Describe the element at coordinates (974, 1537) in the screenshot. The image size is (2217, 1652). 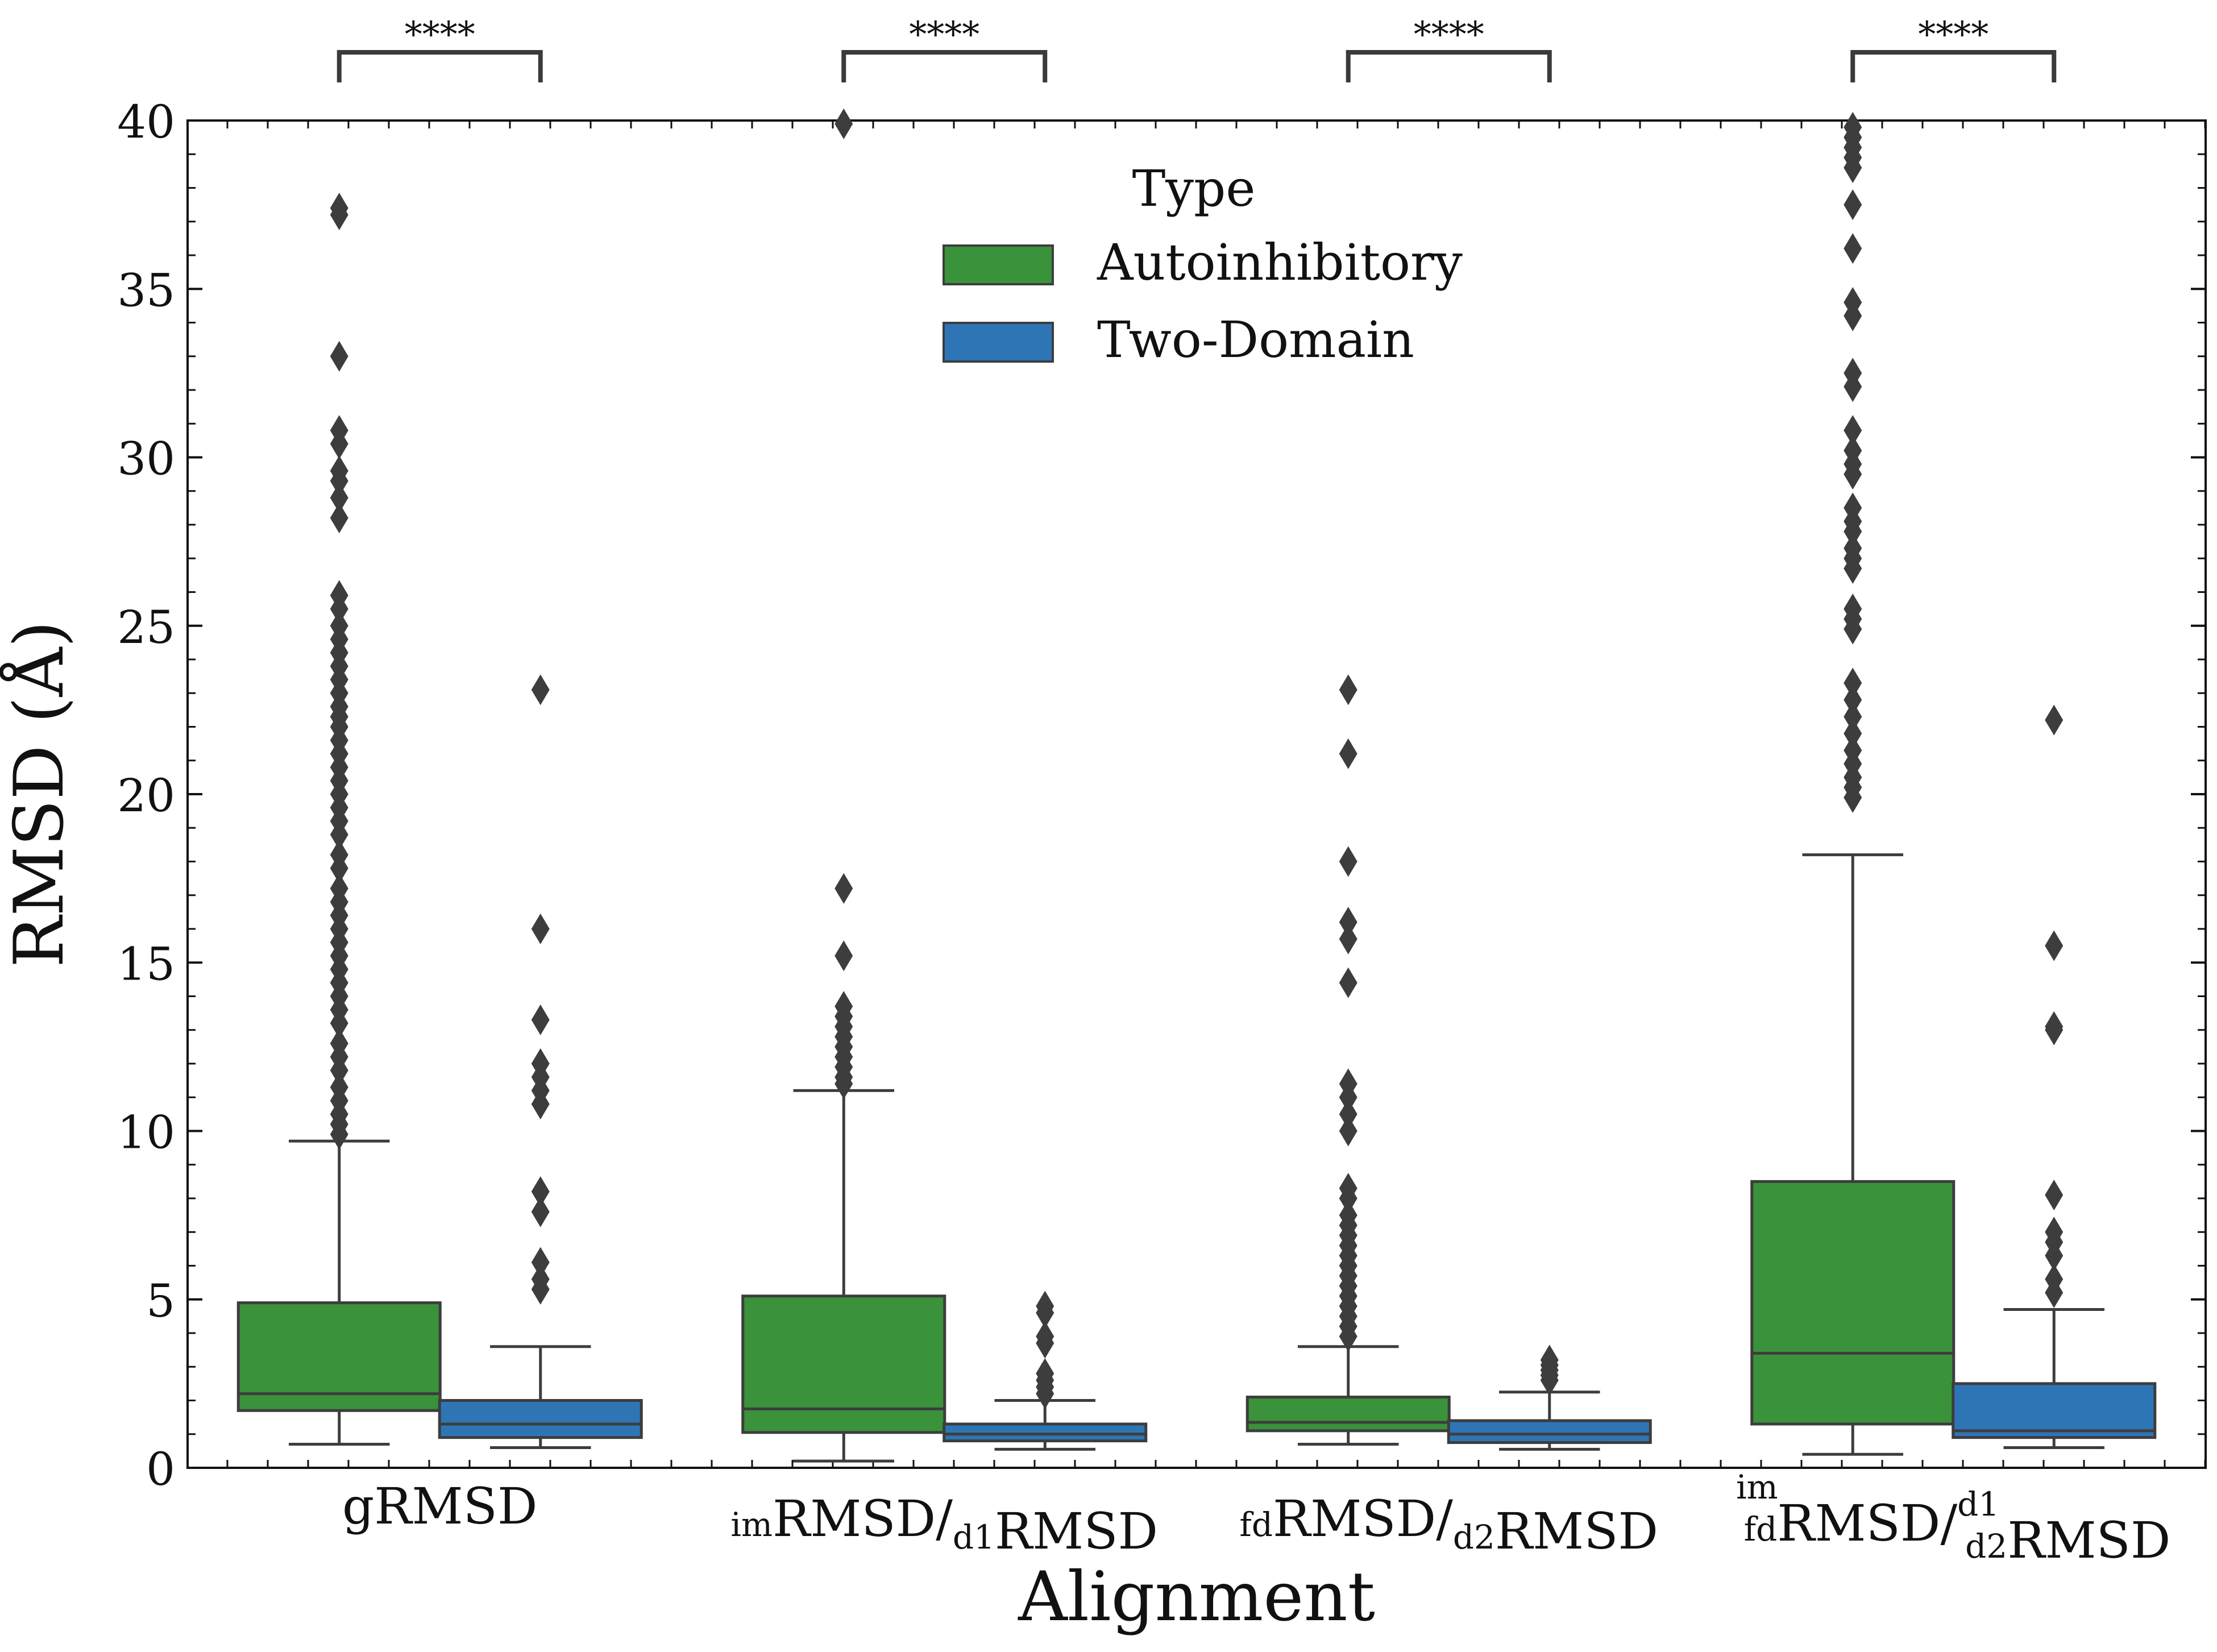
I see `x-tick-sub: d1` at that location.